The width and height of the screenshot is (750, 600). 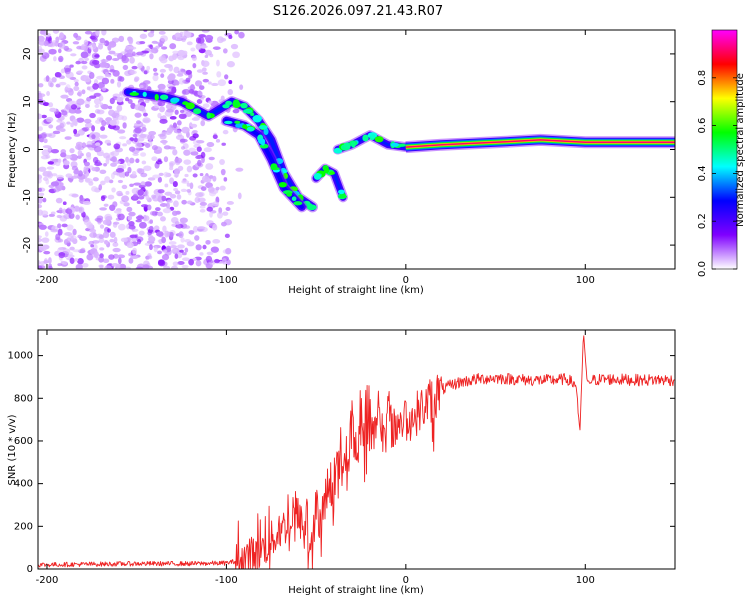 I want to click on spectrogram-xtick-label: 0, so click(x=406, y=280).